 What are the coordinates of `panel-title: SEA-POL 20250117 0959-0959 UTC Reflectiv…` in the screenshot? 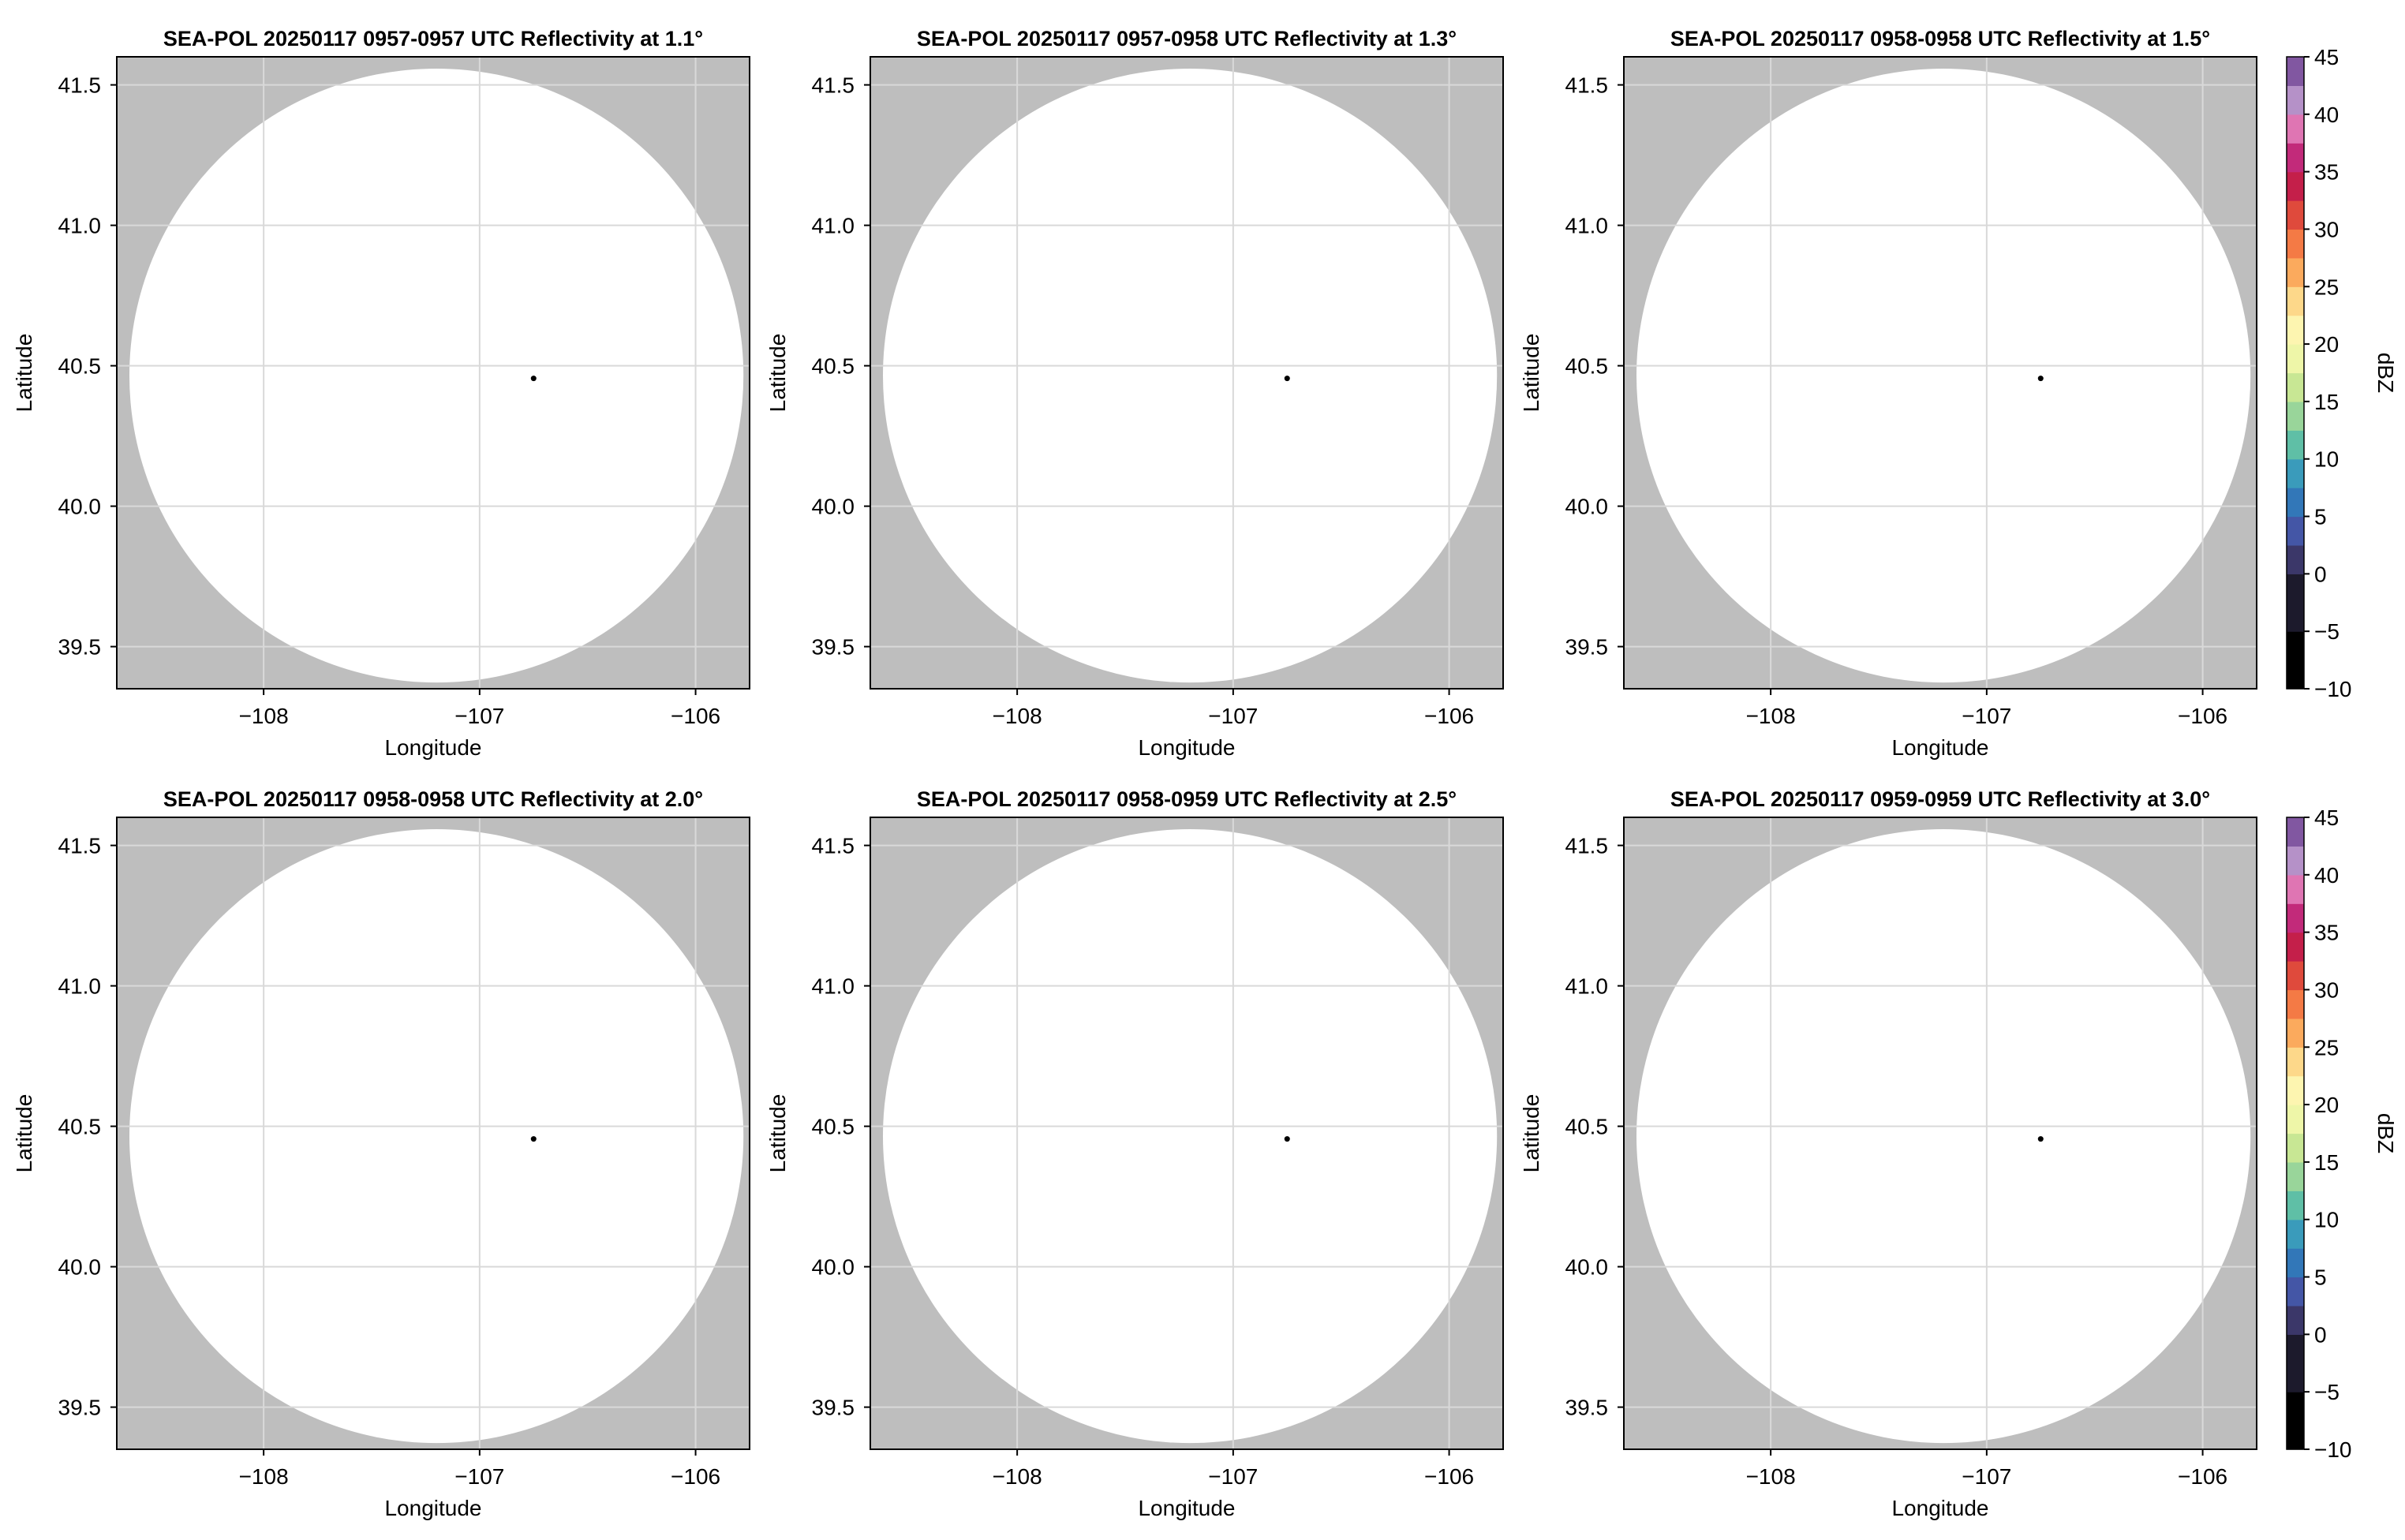 It's located at (1940, 799).